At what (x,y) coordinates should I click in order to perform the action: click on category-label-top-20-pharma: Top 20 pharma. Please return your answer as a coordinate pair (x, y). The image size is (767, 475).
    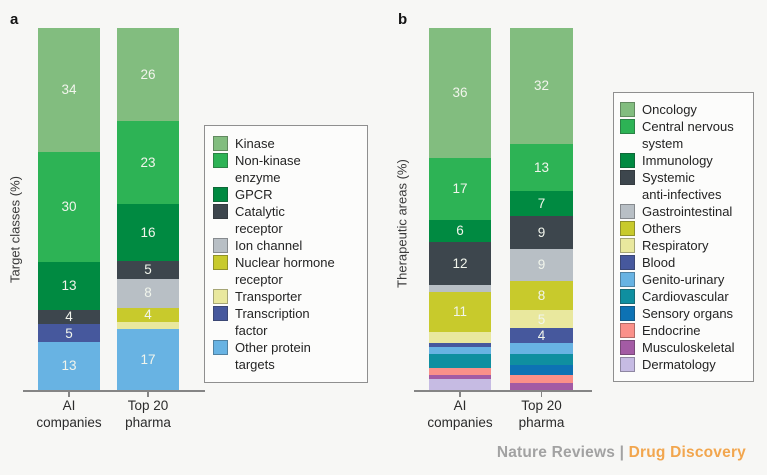
    Looking at the image, I should click on (148, 414).